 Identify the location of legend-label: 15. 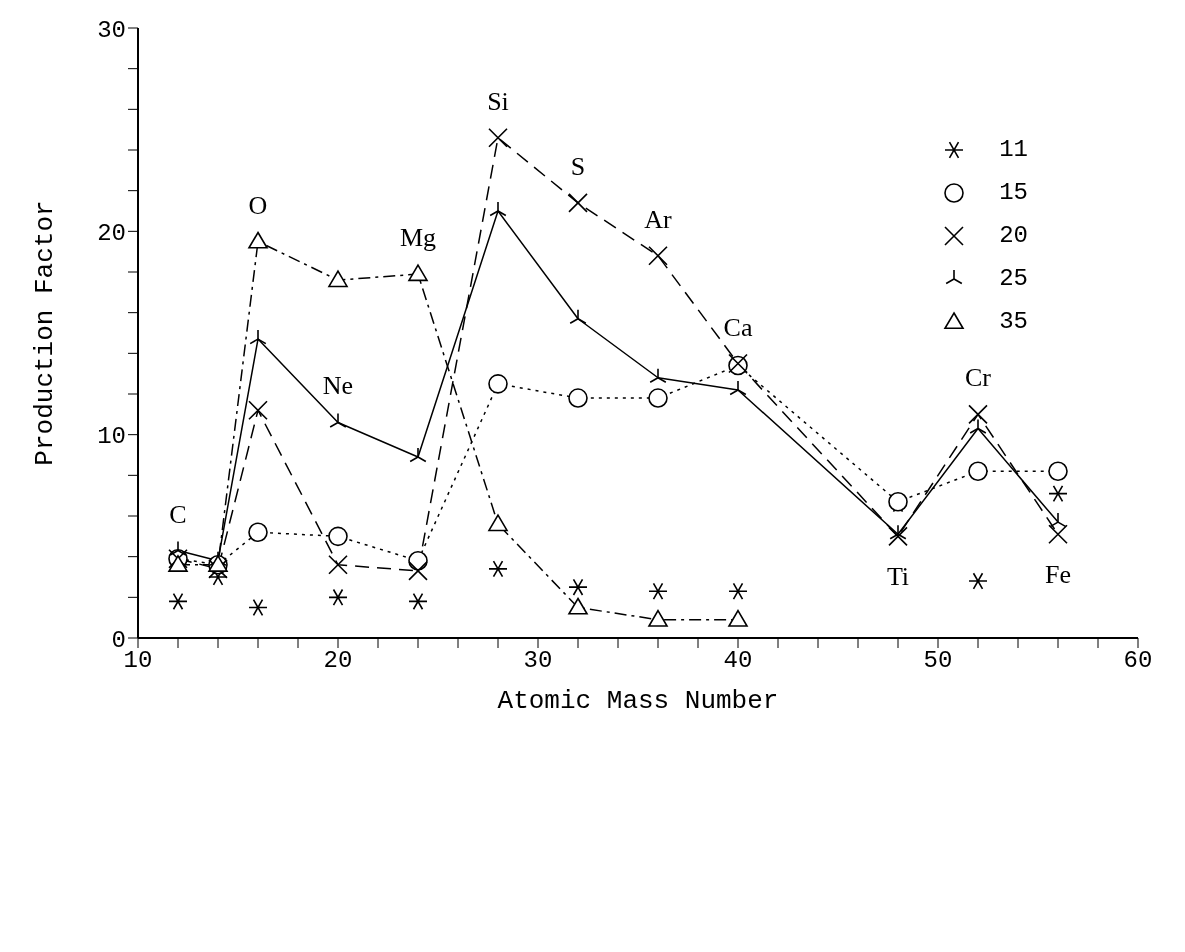
(1013, 192).